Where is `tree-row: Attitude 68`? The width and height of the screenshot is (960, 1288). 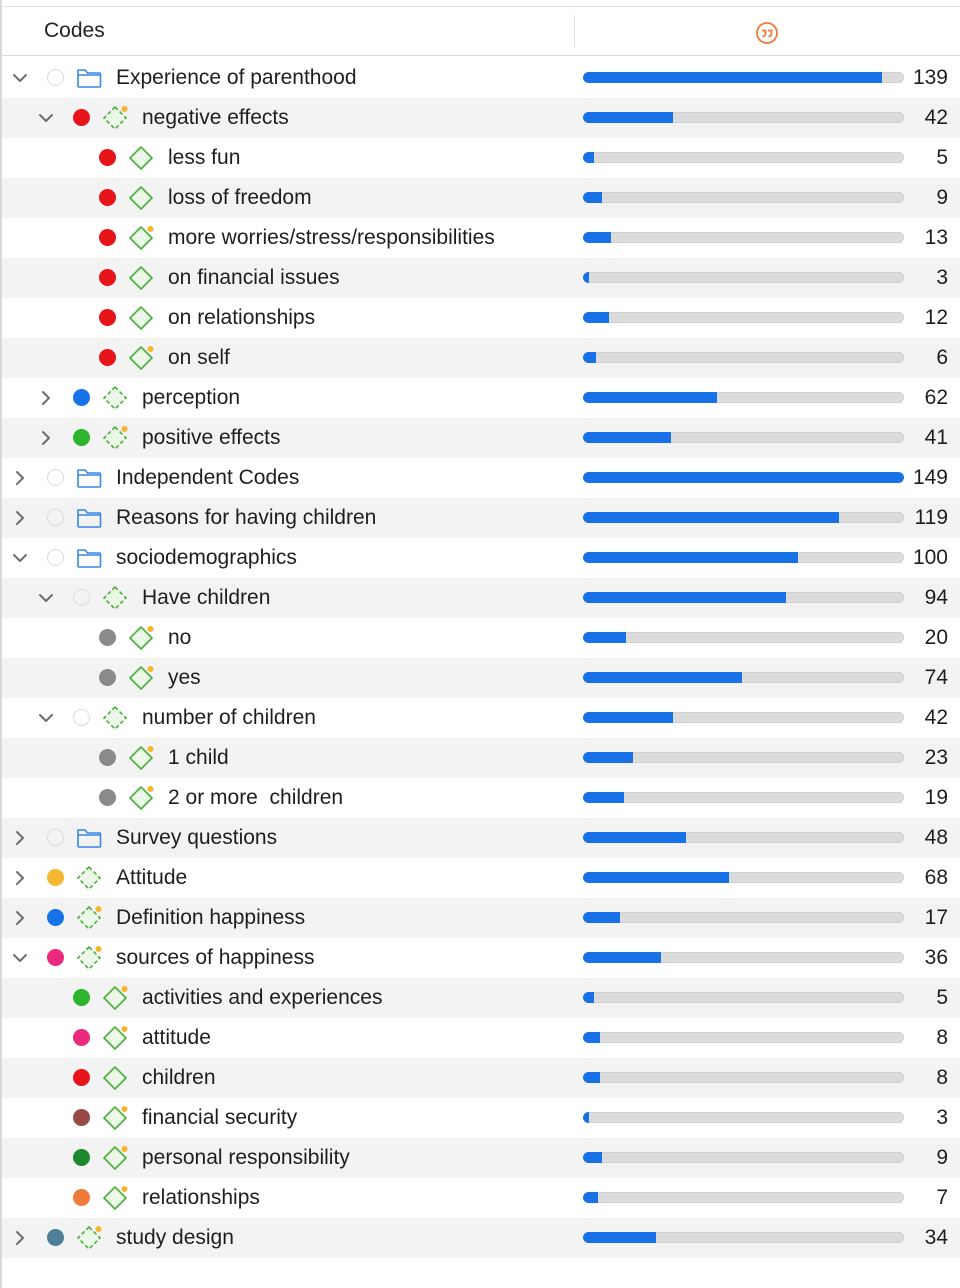 tree-row: Attitude 68 is located at coordinates (481, 878).